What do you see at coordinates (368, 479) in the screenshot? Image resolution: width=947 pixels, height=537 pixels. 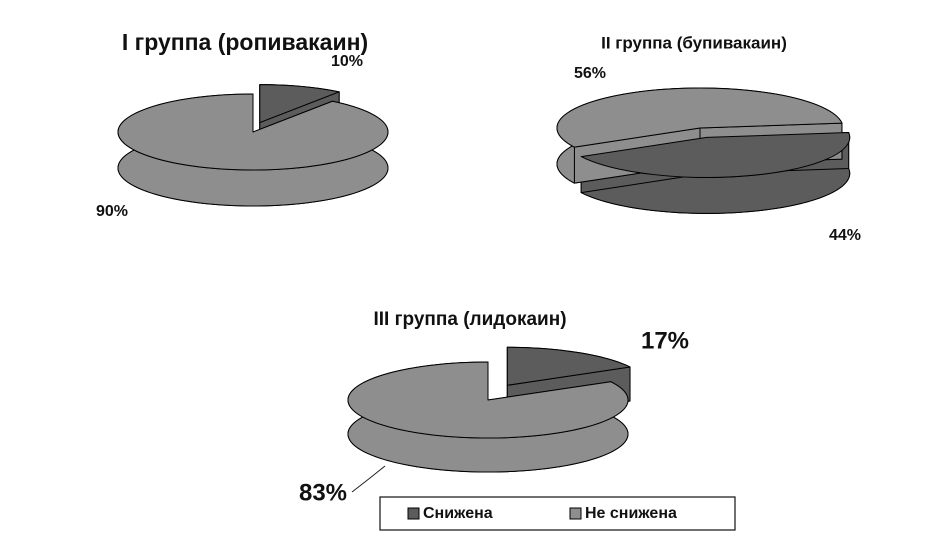 I see `leader-line` at bounding box center [368, 479].